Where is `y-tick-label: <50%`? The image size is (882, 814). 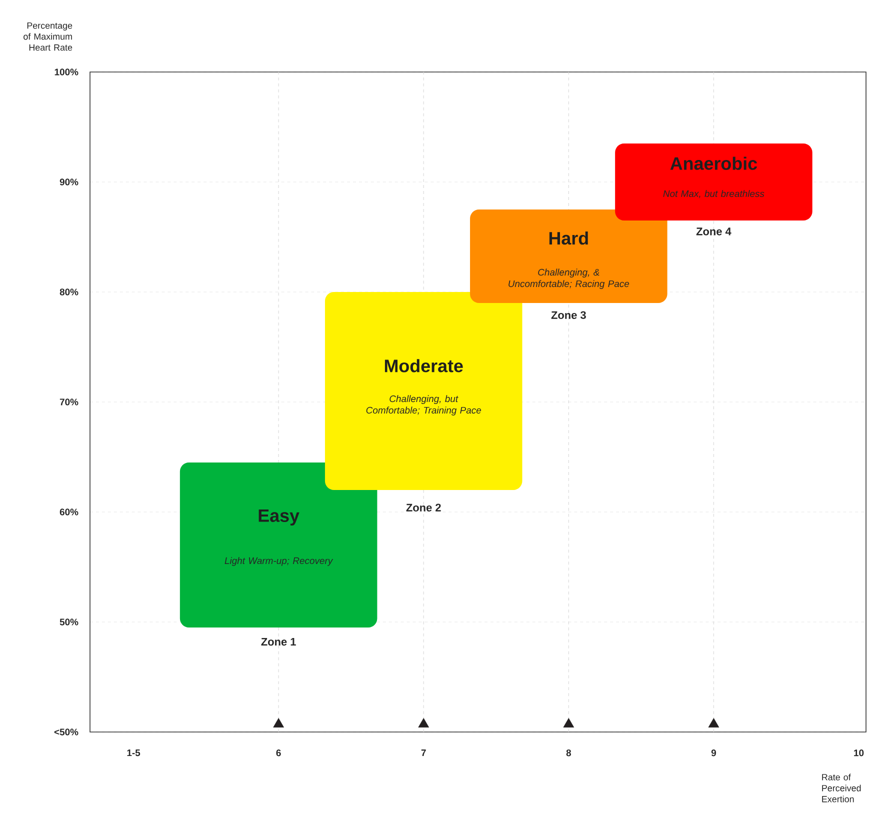
y-tick-label: <50% is located at coordinates (66, 732).